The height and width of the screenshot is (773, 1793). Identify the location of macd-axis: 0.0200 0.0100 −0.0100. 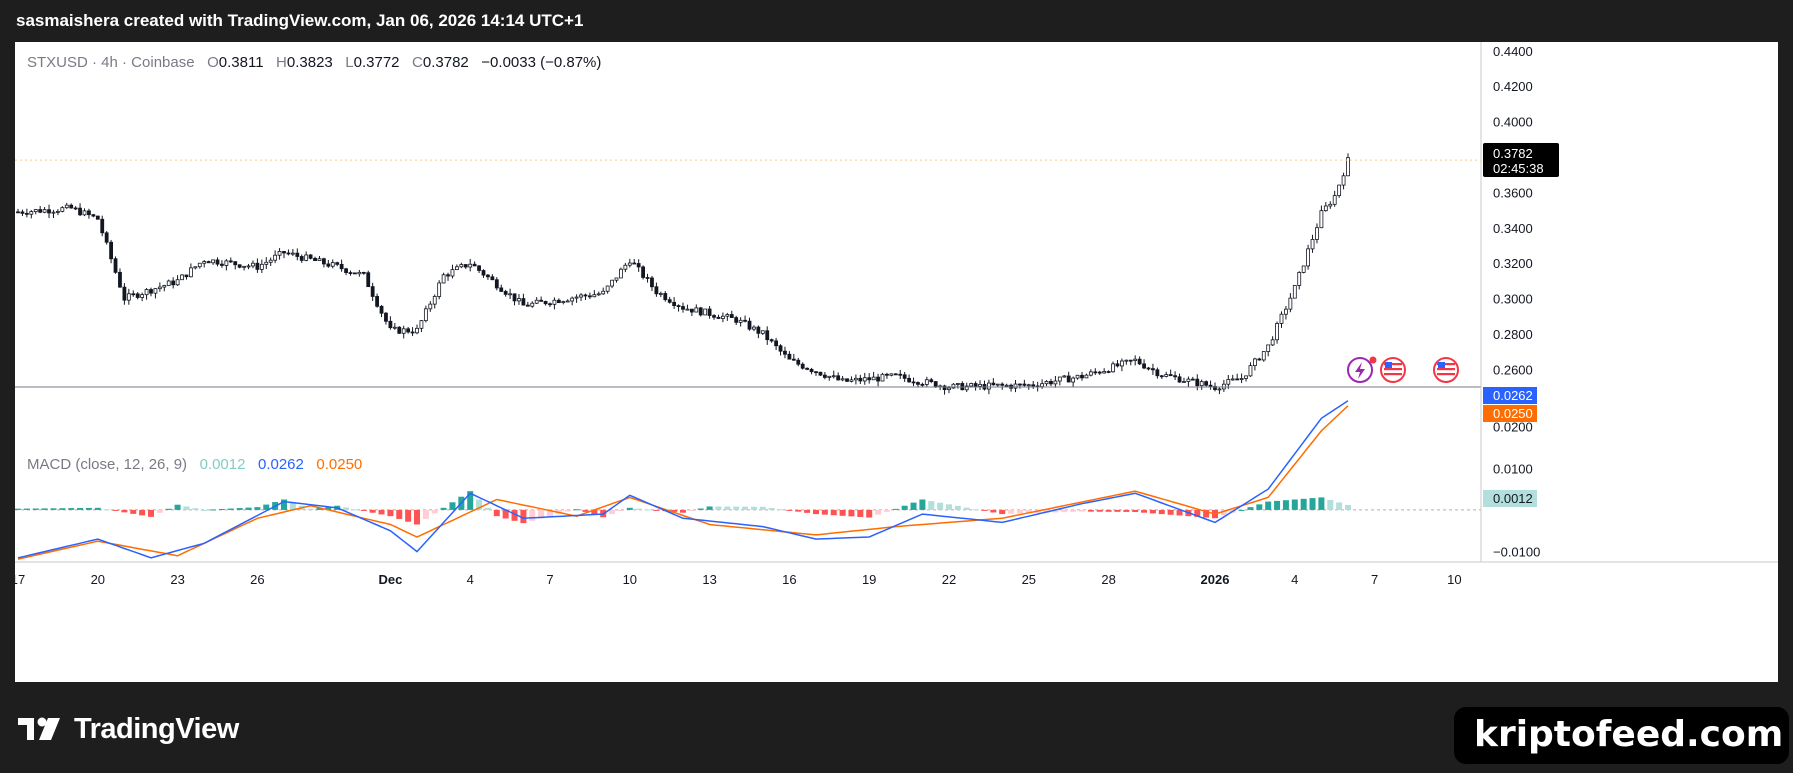
(1516, 490).